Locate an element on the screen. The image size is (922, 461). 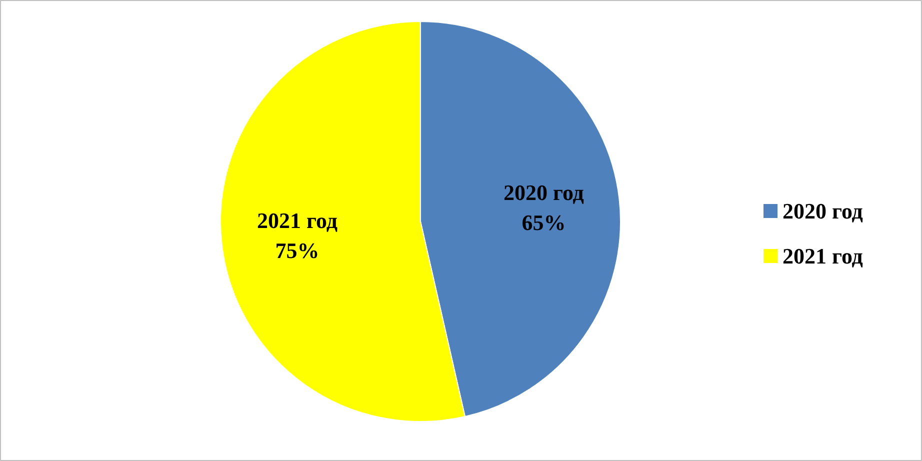
data-label: 65% is located at coordinates (544, 223).